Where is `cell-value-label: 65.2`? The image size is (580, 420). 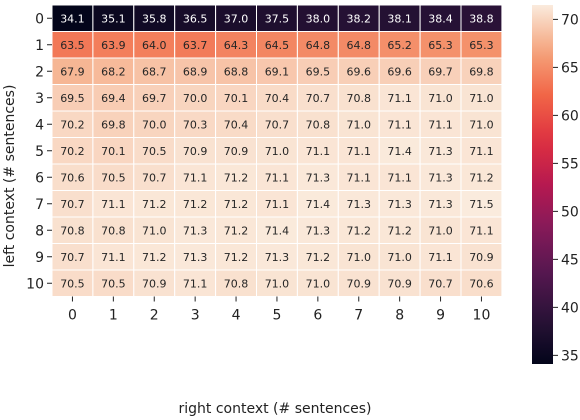
cell-value-label: 65.2 is located at coordinates (399, 45).